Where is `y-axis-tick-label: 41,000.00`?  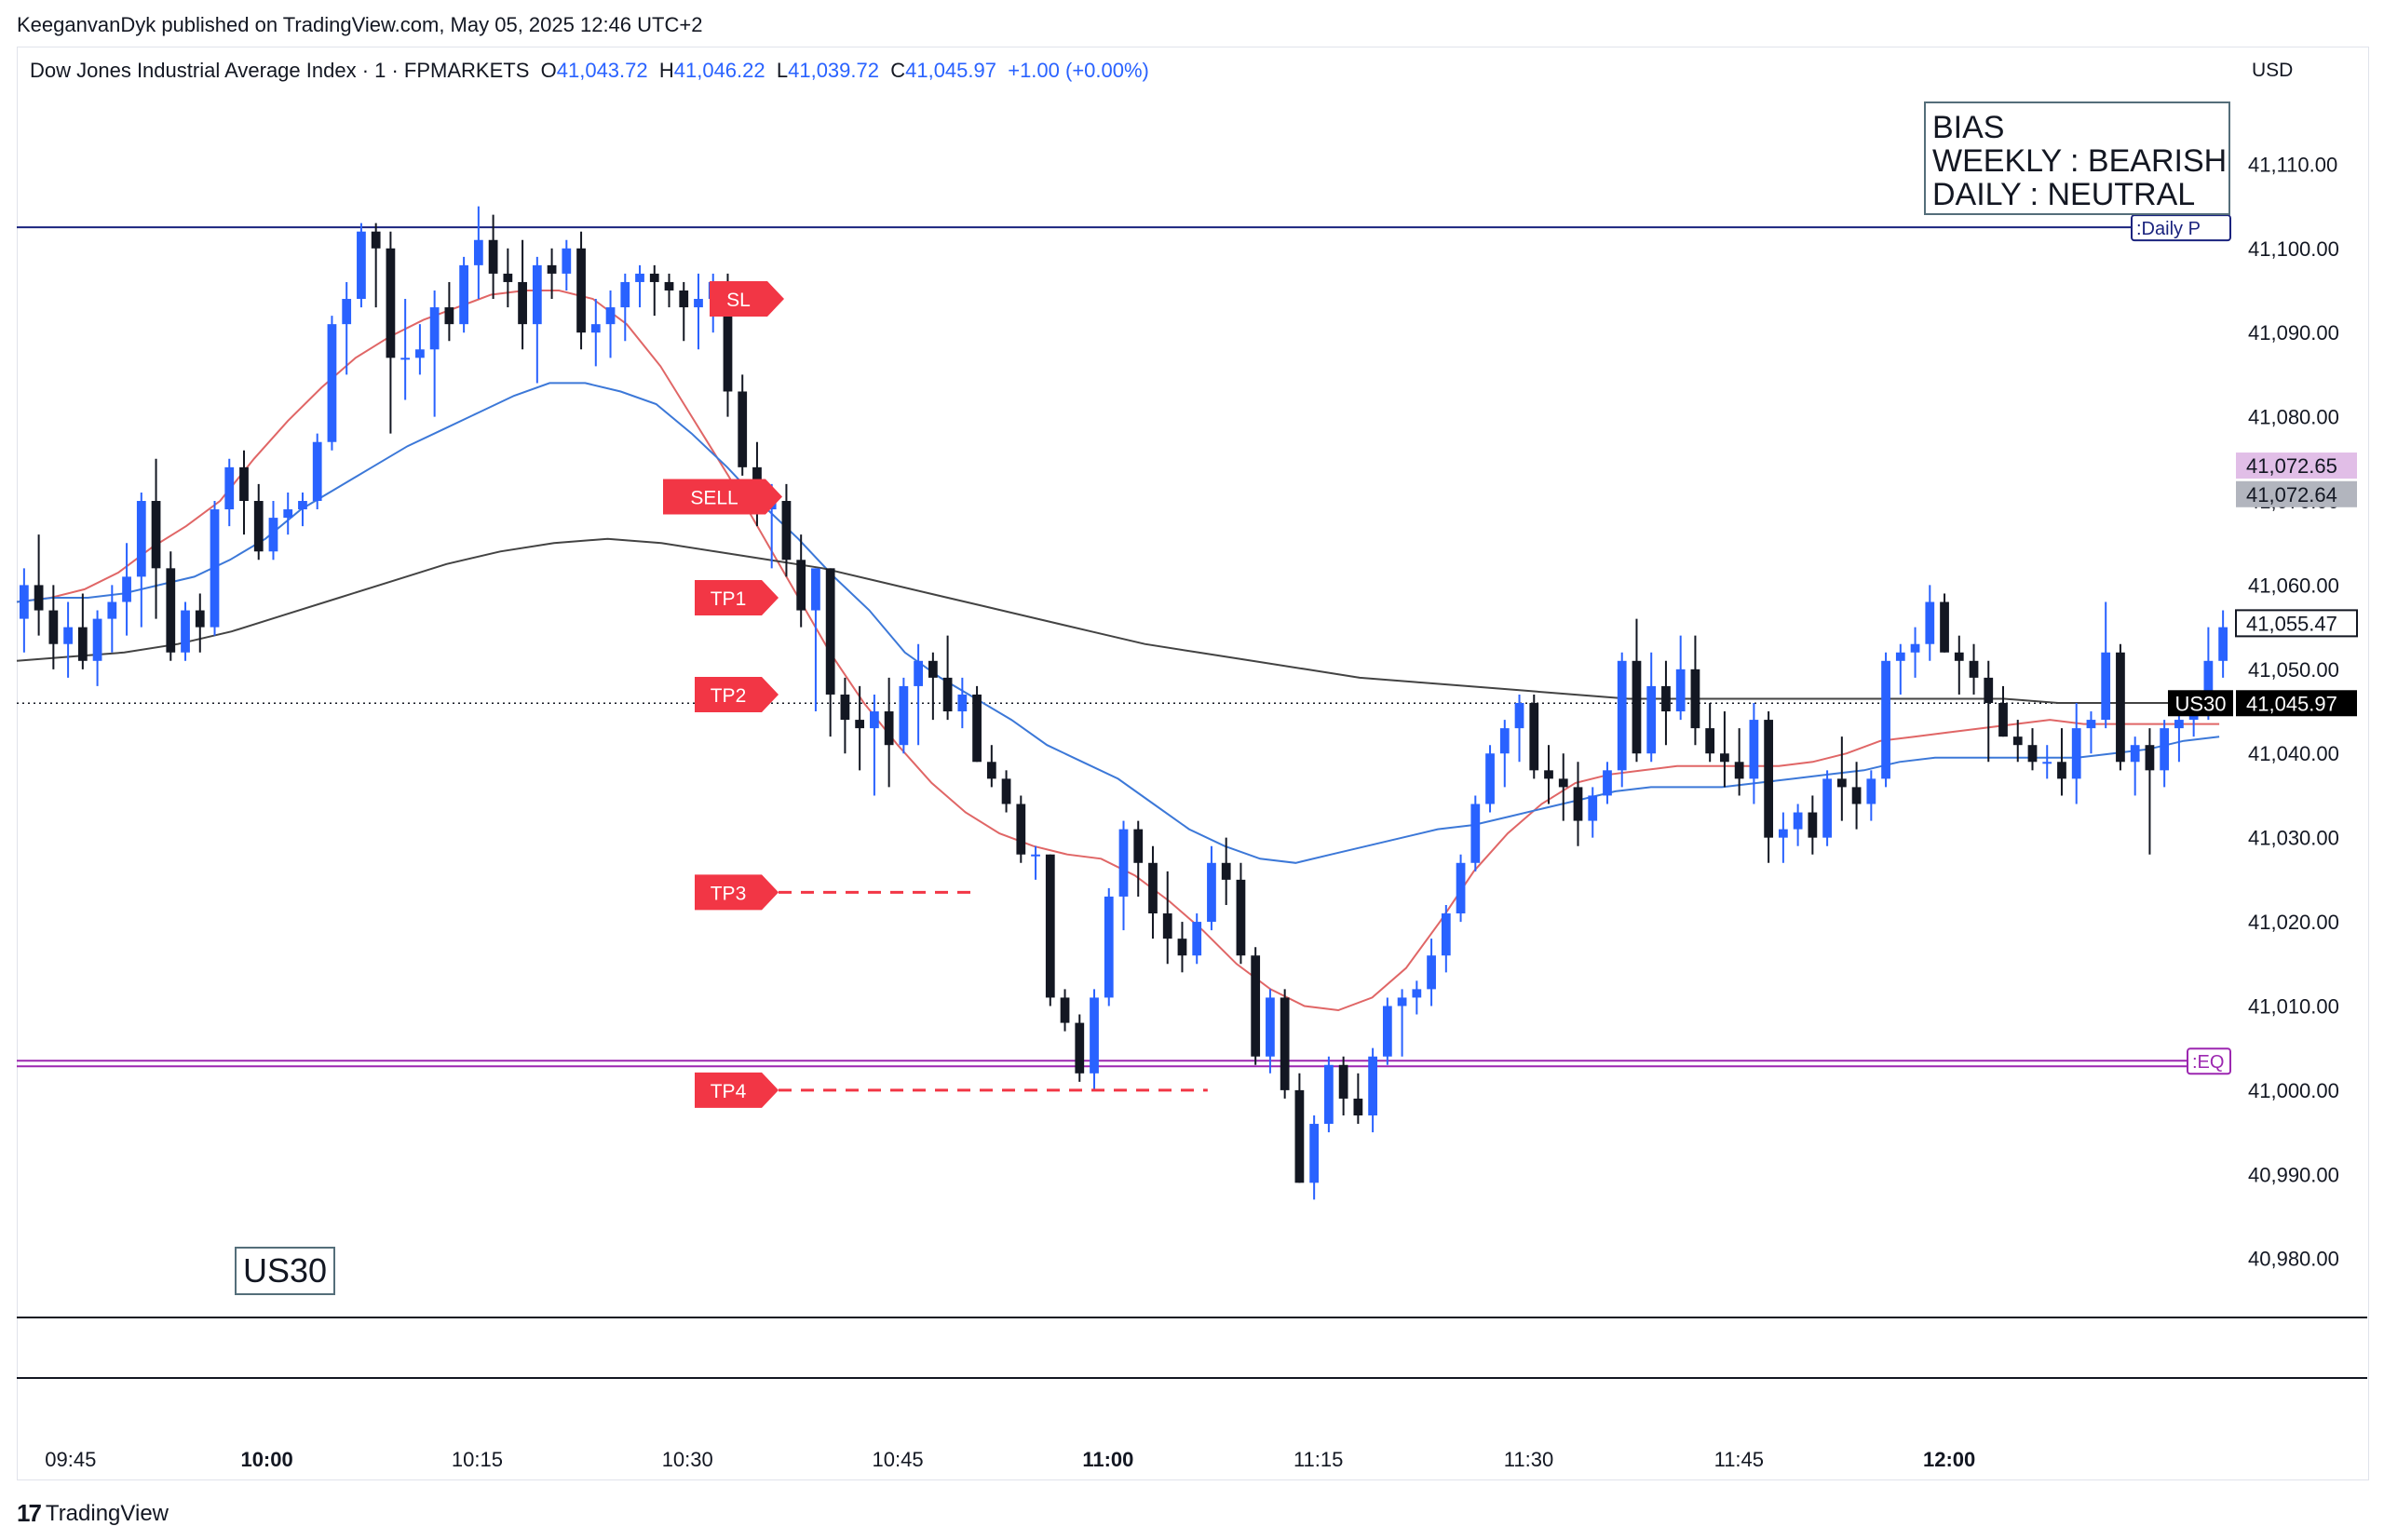
y-axis-tick-label: 41,000.00 is located at coordinates (2294, 1091).